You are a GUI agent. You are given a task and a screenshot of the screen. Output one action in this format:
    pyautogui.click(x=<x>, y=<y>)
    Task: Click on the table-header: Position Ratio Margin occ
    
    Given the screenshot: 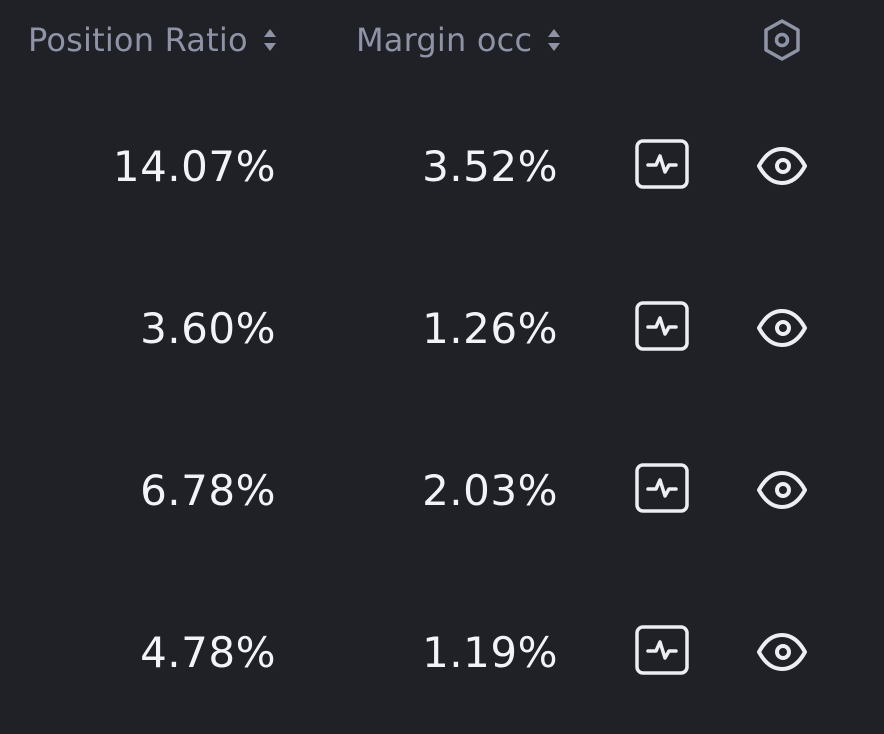 What is the action you would take?
    pyautogui.click(x=442, y=40)
    